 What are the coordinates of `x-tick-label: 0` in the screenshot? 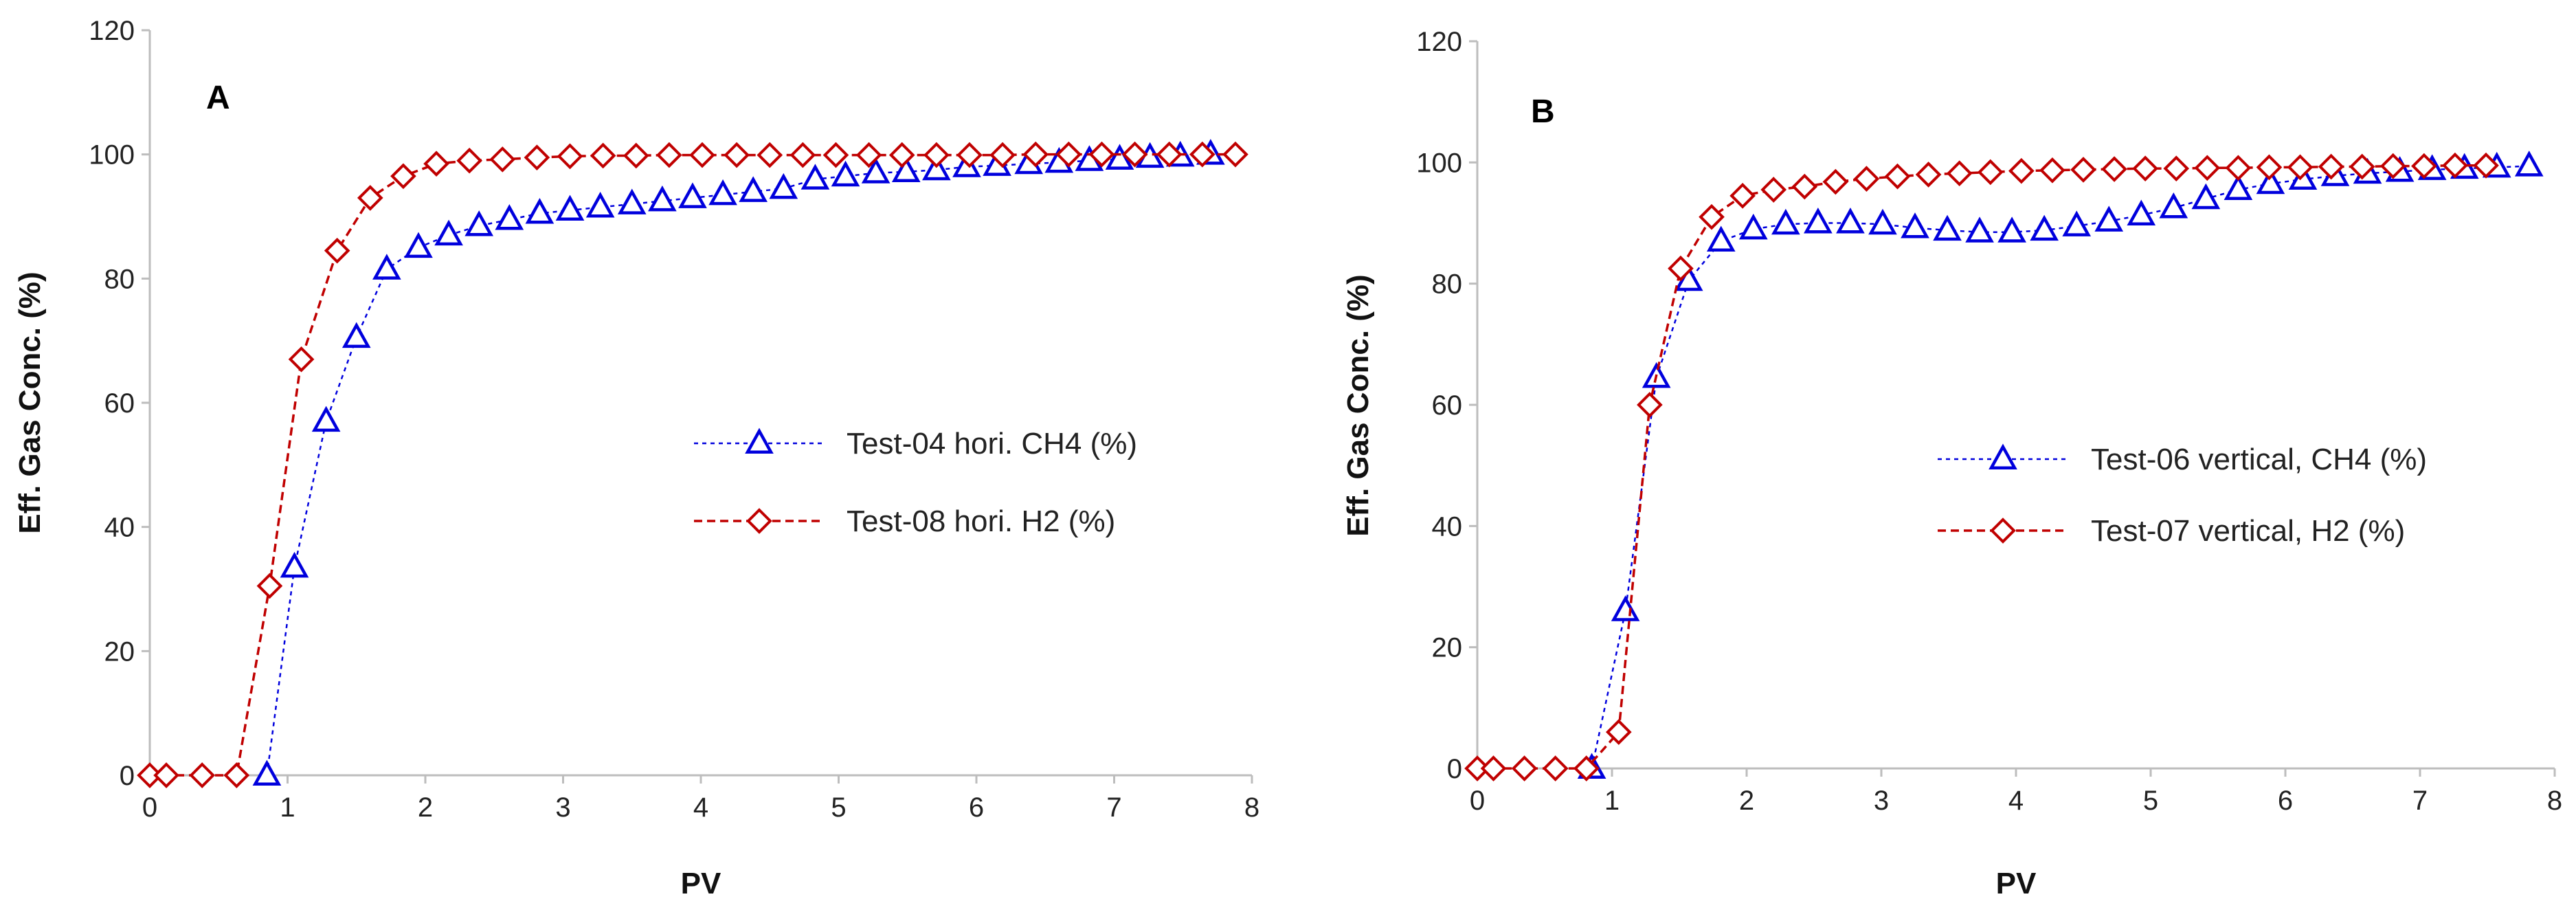 It's located at (1477, 801).